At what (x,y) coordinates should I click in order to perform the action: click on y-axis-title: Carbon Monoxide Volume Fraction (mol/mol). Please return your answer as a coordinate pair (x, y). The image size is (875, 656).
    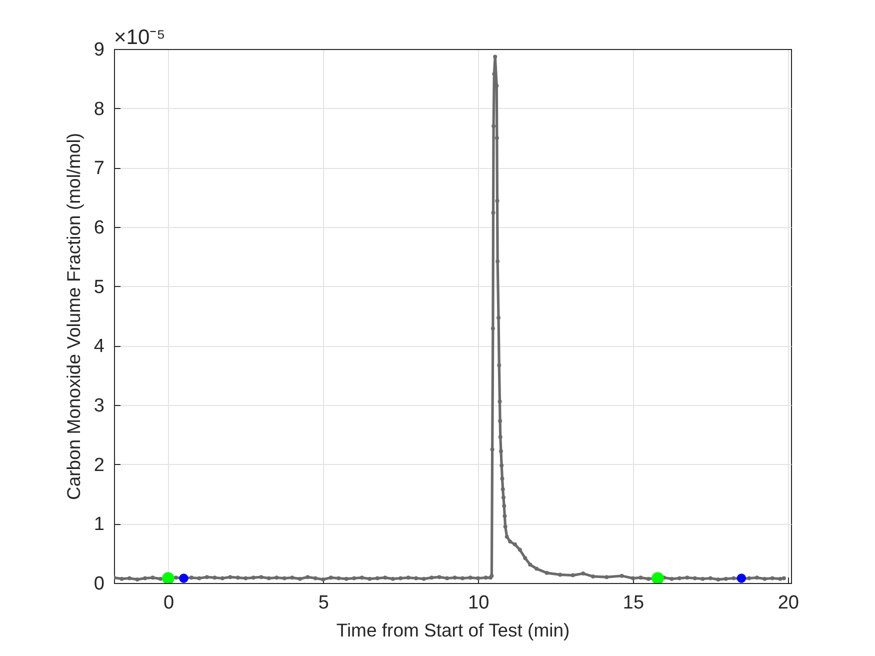
    Looking at the image, I should click on (73, 316).